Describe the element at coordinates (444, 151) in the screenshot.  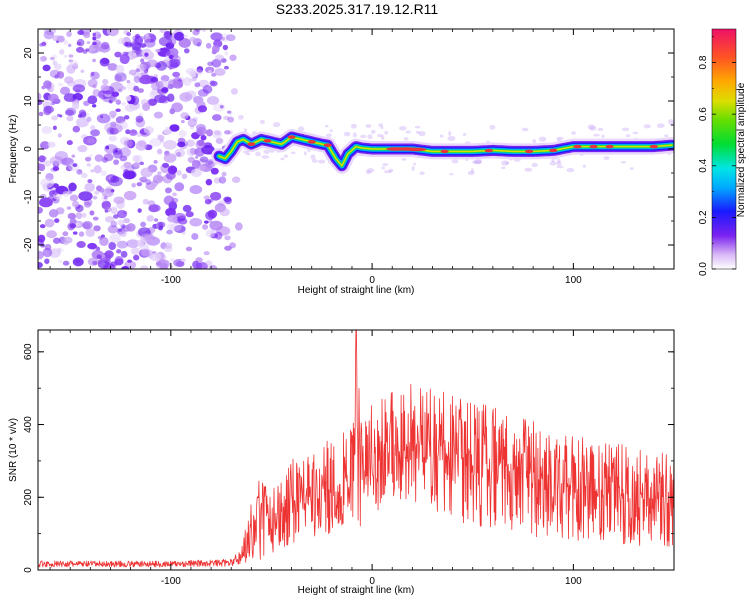
I see `spectrogram-hotspot` at that location.